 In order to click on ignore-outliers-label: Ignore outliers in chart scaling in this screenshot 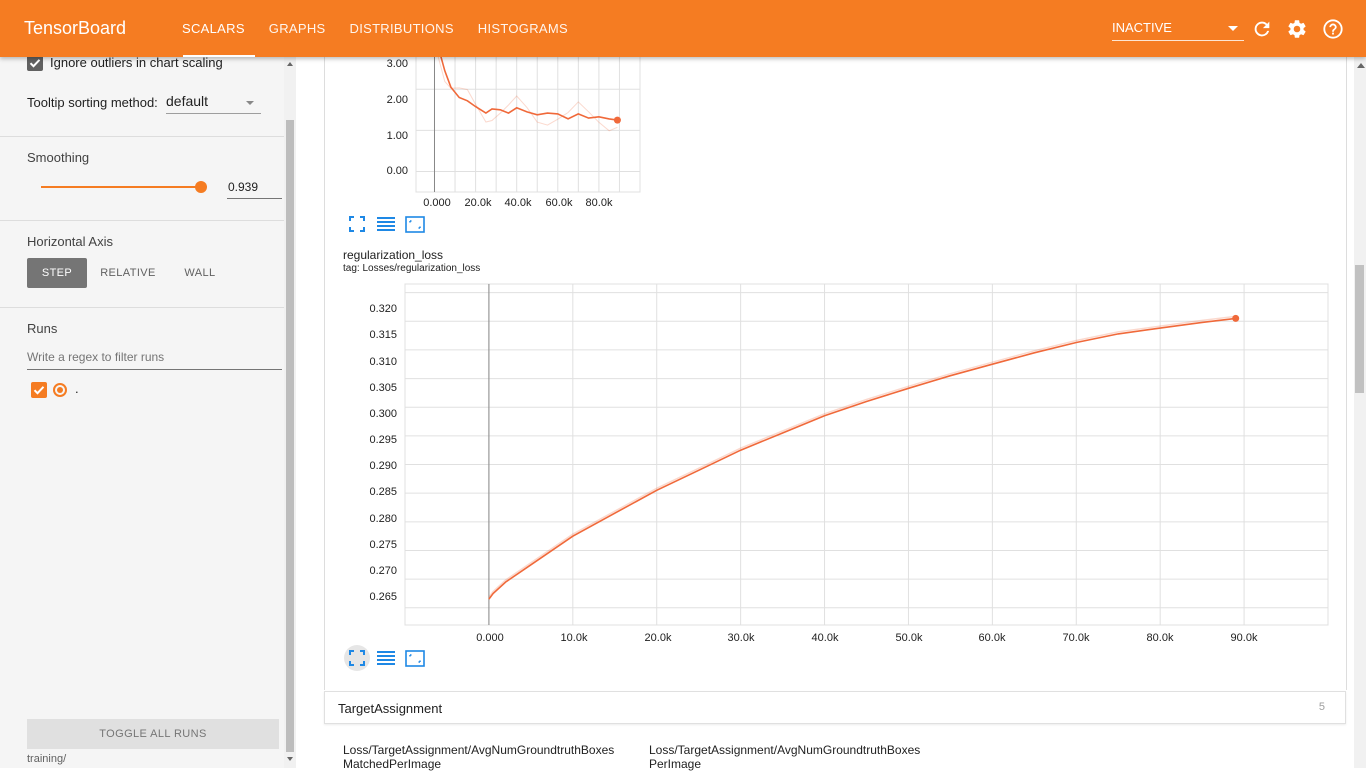, I will do `click(136, 62)`.